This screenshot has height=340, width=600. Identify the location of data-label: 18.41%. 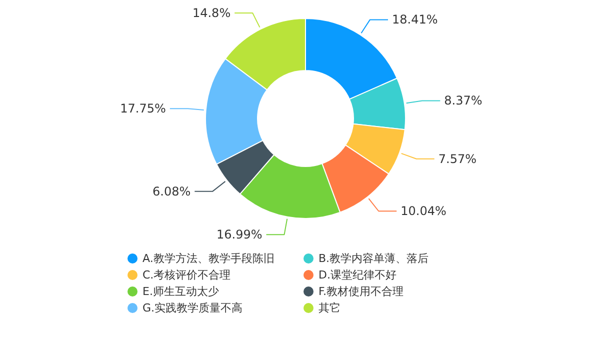
(415, 19).